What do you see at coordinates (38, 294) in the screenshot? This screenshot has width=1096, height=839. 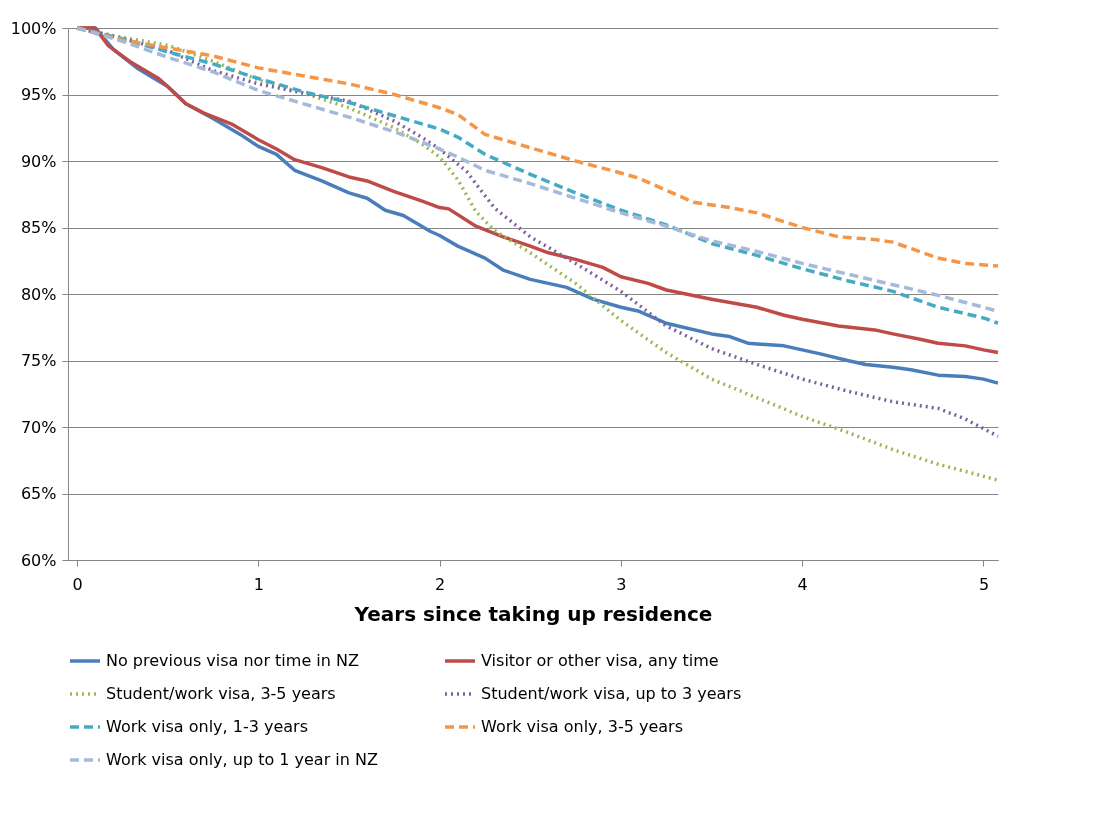 I see `y-tick-label: 80%` at bounding box center [38, 294].